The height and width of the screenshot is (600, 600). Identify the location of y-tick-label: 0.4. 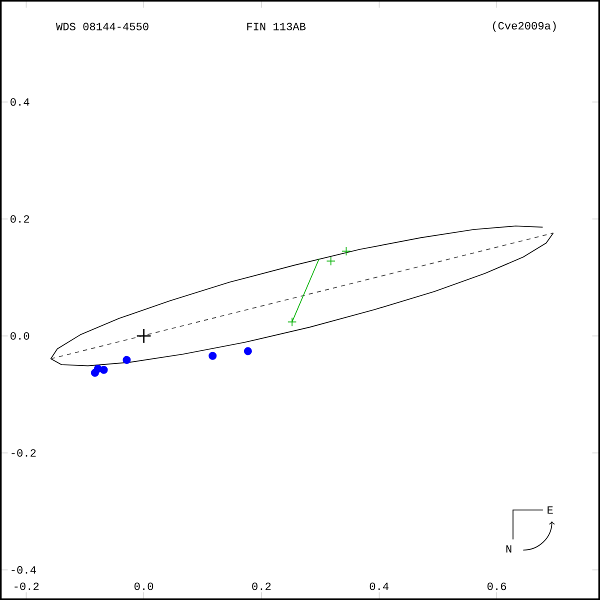
(20, 102).